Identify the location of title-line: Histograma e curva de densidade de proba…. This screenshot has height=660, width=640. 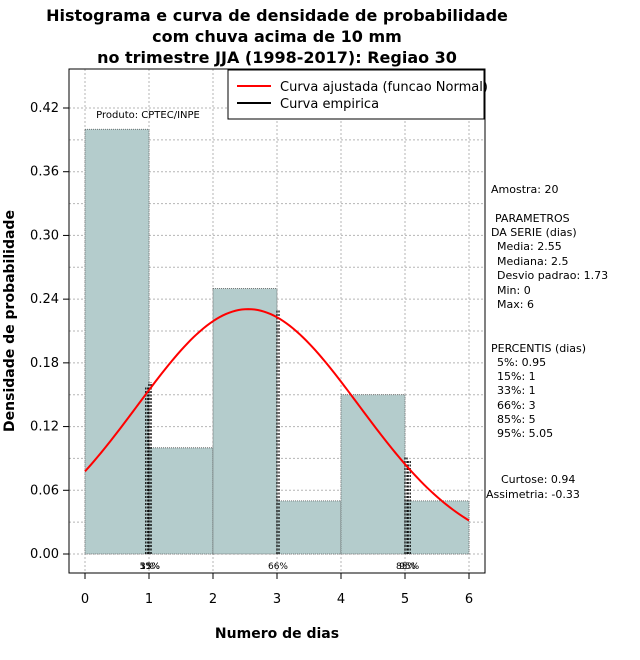
(277, 15).